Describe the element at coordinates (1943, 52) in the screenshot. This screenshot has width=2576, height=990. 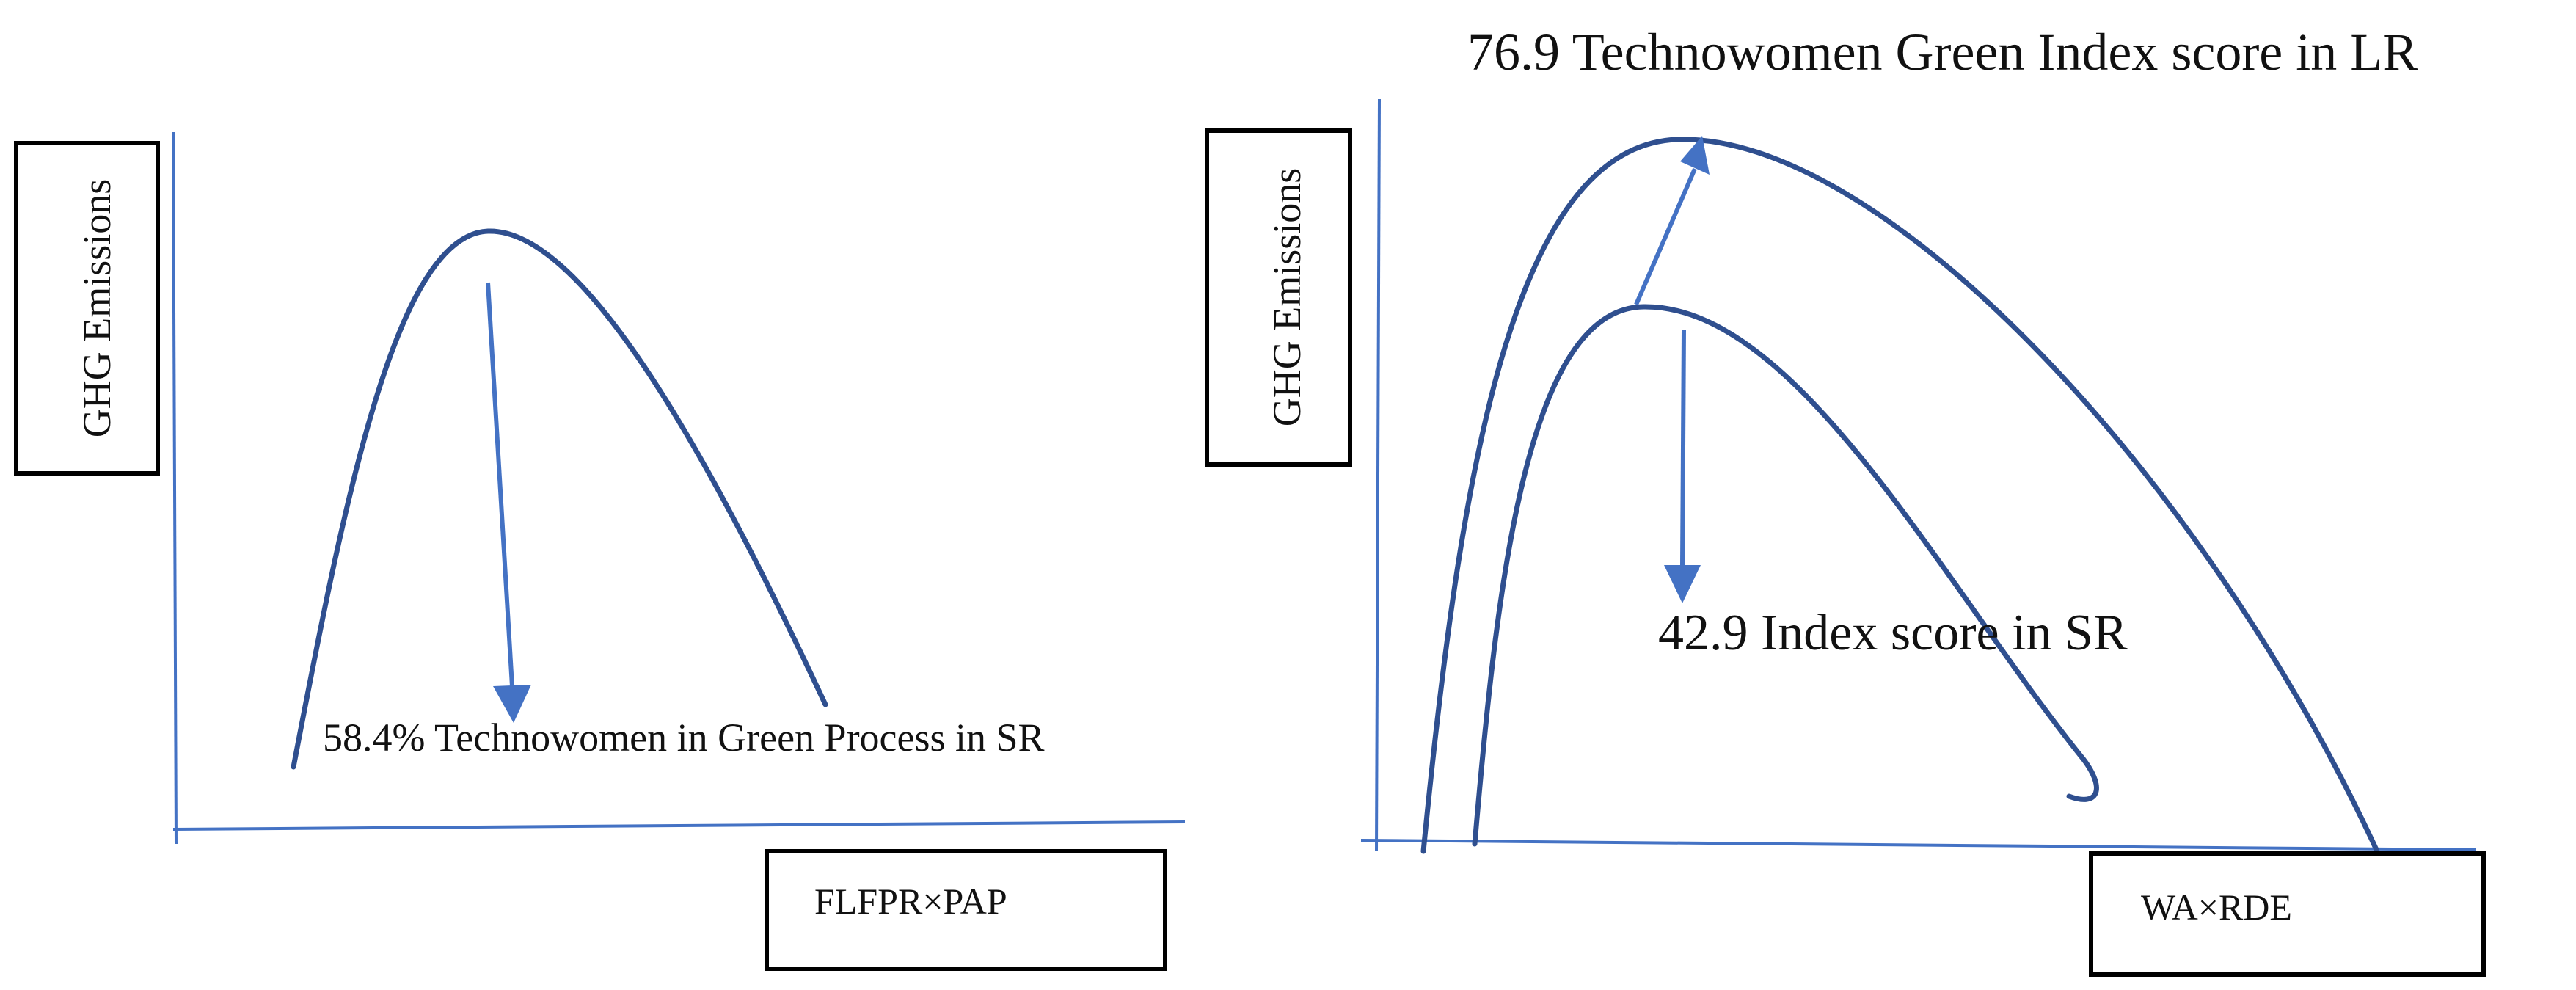
I see `right-annotation-top: 76.9 Technowomen Green Index score in LR` at that location.